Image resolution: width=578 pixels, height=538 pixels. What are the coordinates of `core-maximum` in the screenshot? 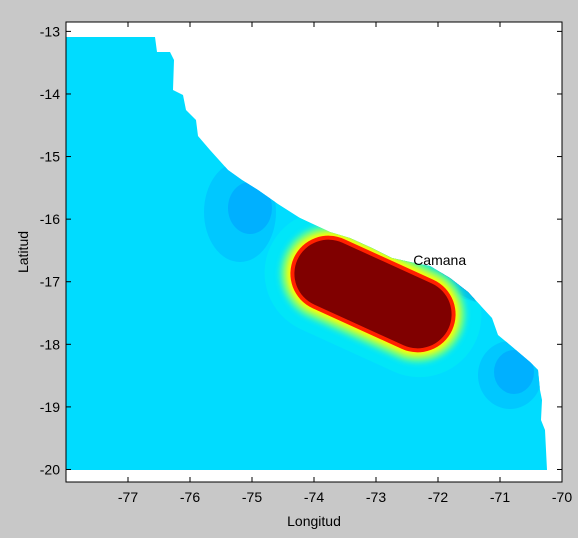 It's located at (373, 294).